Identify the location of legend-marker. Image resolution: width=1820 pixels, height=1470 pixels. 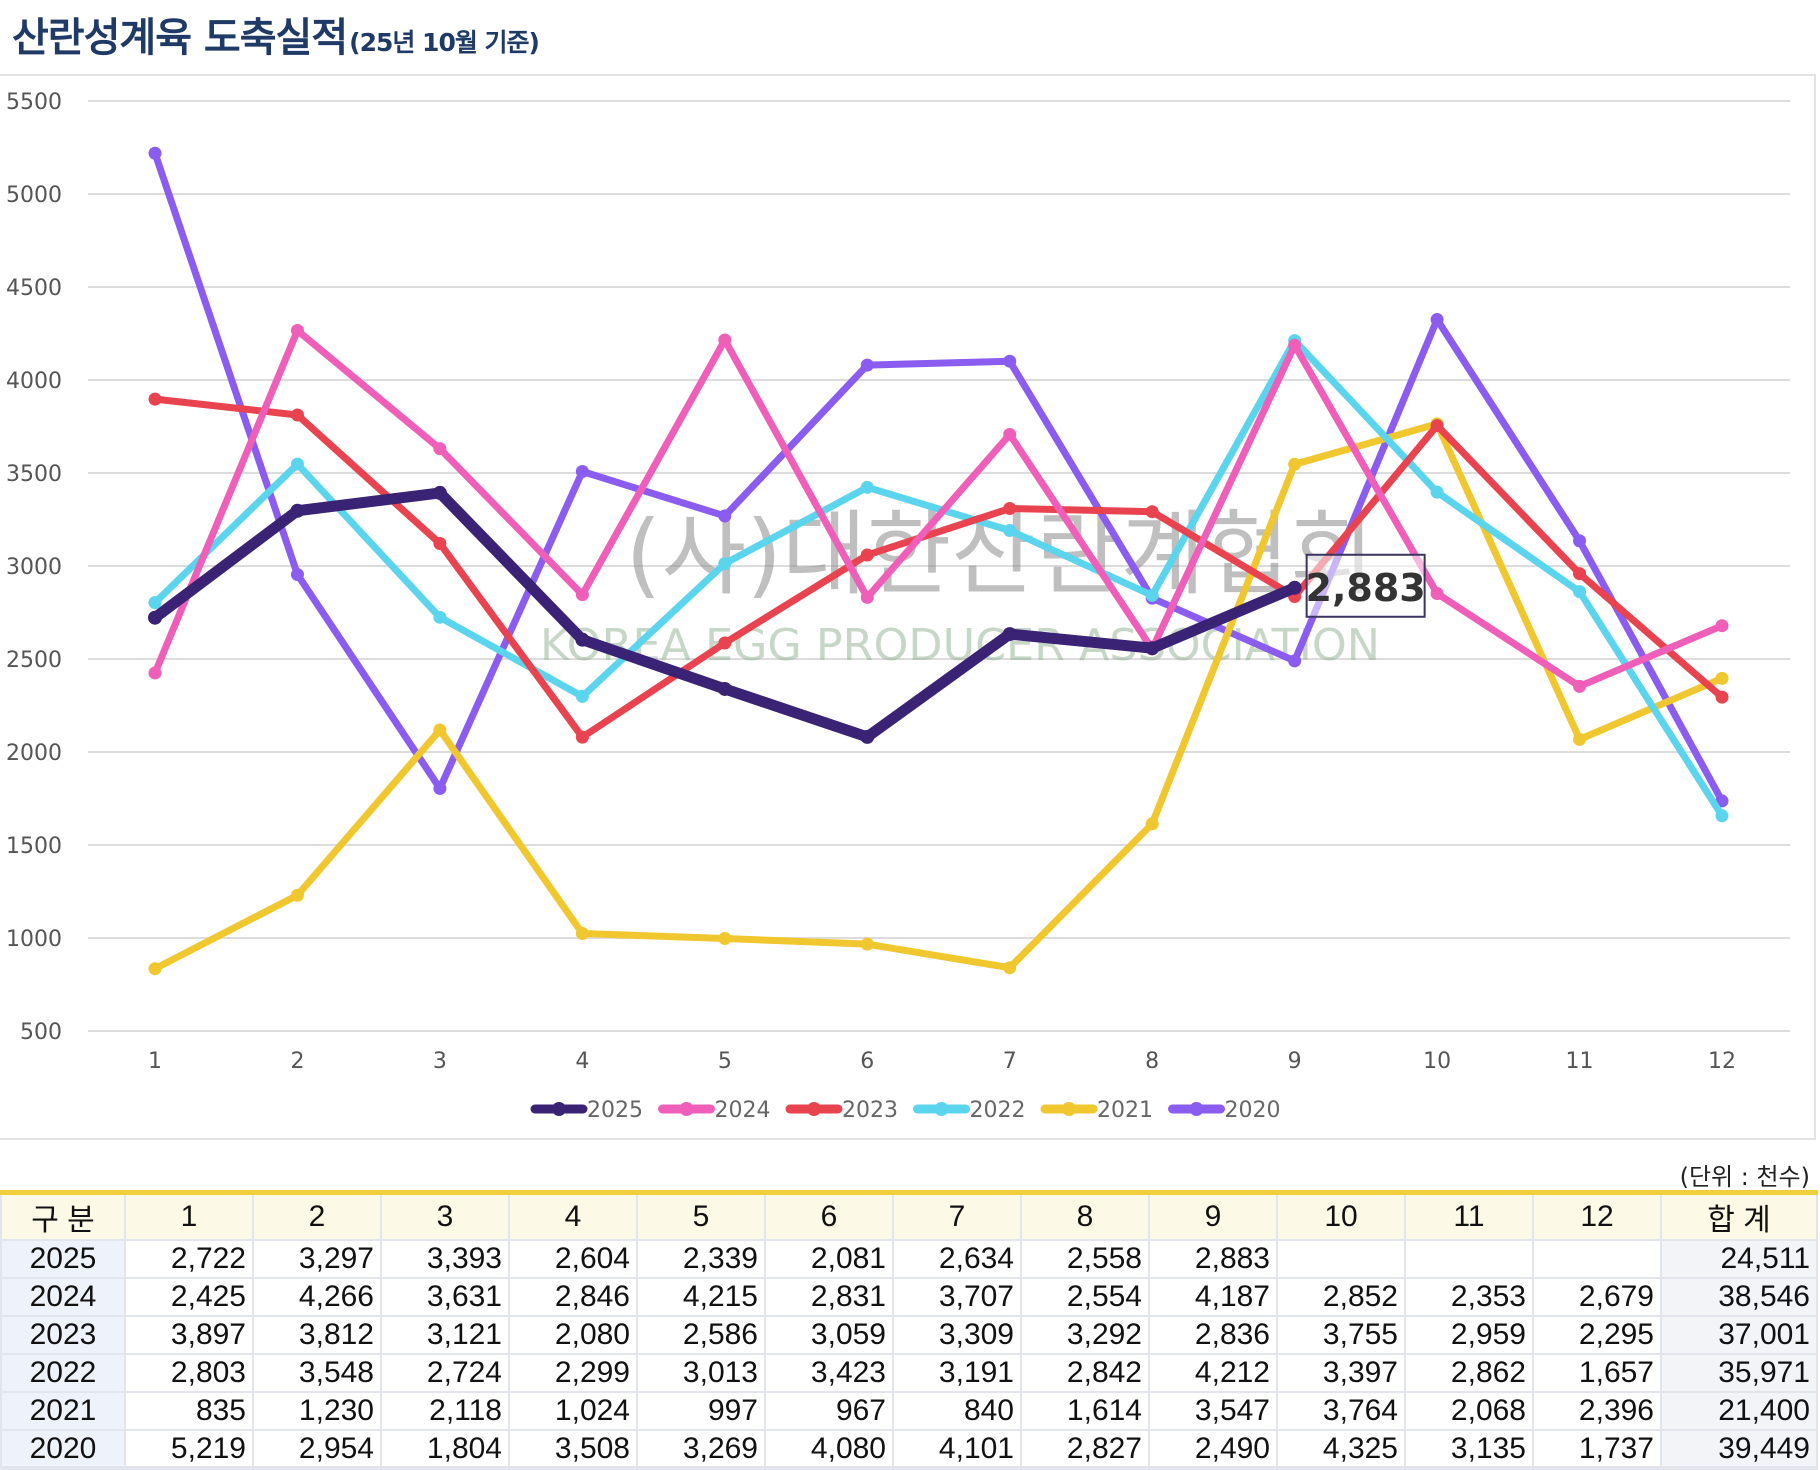
(1196, 1109).